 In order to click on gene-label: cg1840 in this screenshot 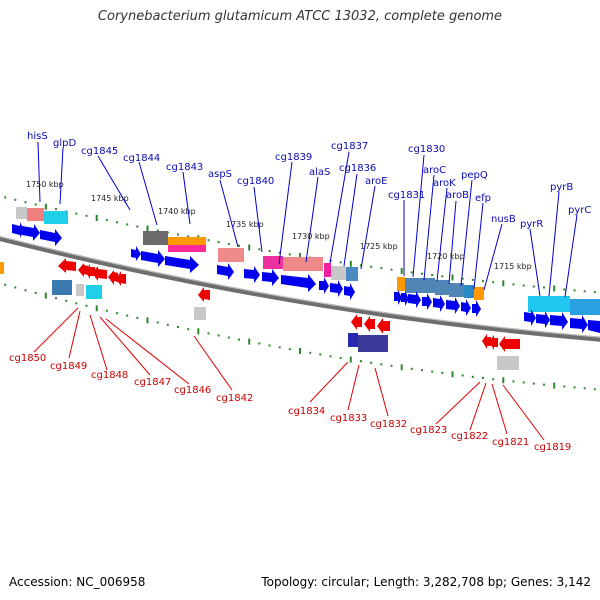, I will do `click(255, 181)`.